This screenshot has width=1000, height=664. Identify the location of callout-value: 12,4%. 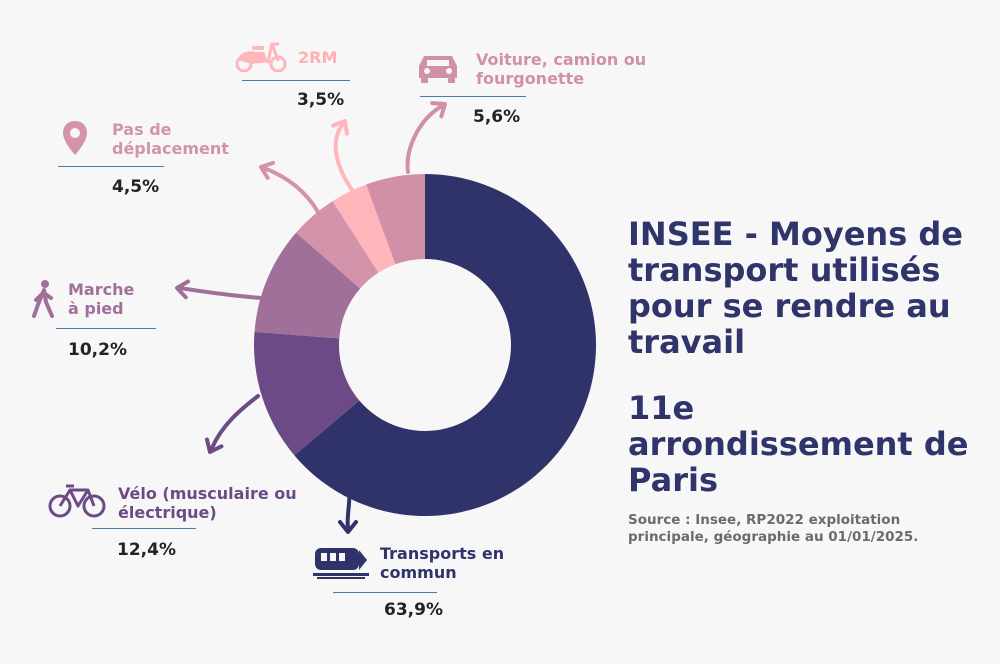
(146, 550).